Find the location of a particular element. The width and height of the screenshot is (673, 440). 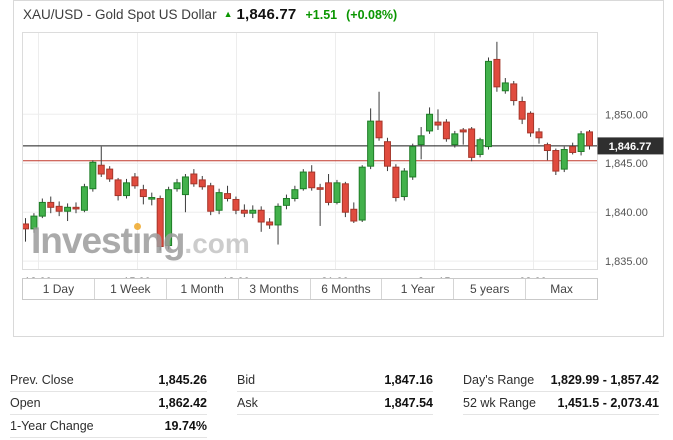

instrument-title: XAU/USD - Gold Spot US Dollar is located at coordinates (120, 14).